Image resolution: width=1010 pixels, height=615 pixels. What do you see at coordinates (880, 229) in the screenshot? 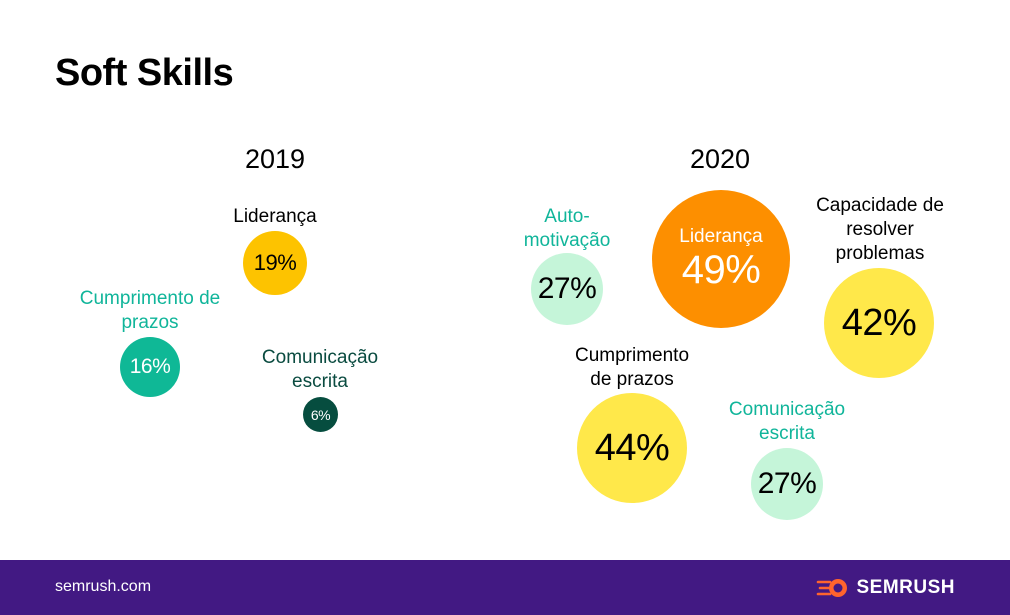
I see `label-2020-problemas: Capacidade de resolver problemas` at bounding box center [880, 229].